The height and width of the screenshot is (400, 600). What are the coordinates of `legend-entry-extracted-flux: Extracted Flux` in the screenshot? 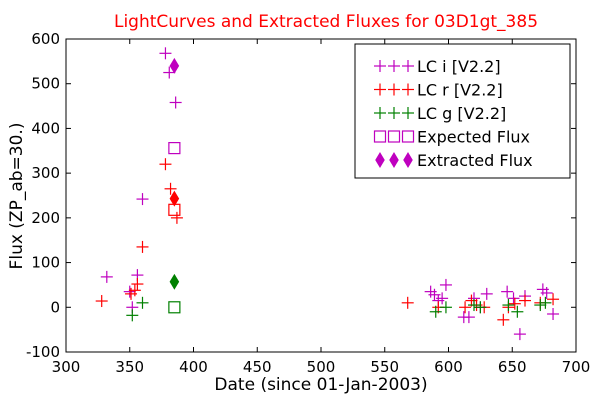 It's located at (454, 160).